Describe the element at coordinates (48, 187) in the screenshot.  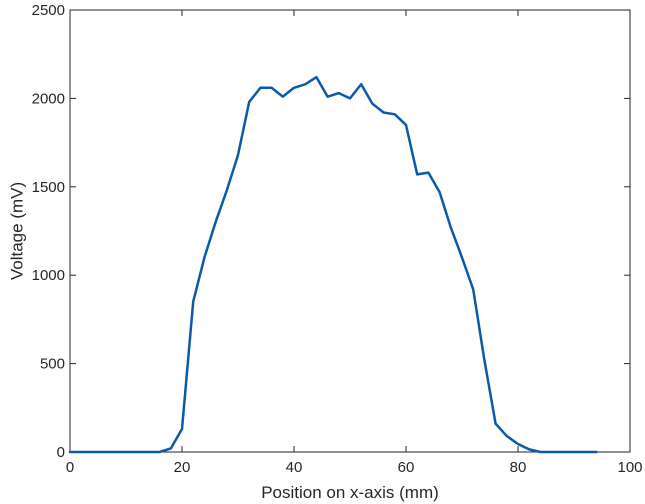
I see `y-tick-label: 1500` at that location.